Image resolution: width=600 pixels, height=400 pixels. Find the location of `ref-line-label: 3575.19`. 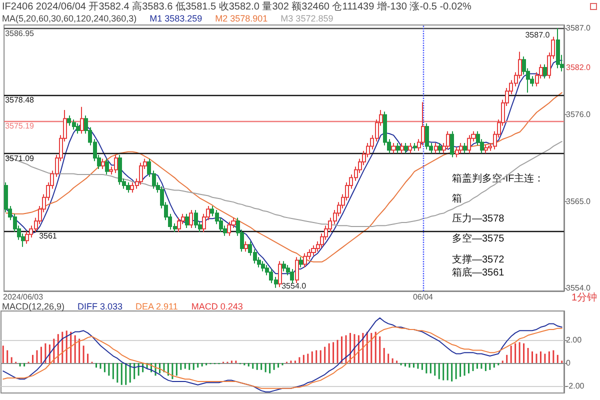

ref-line-label: 3575.19 is located at coordinates (20, 126).